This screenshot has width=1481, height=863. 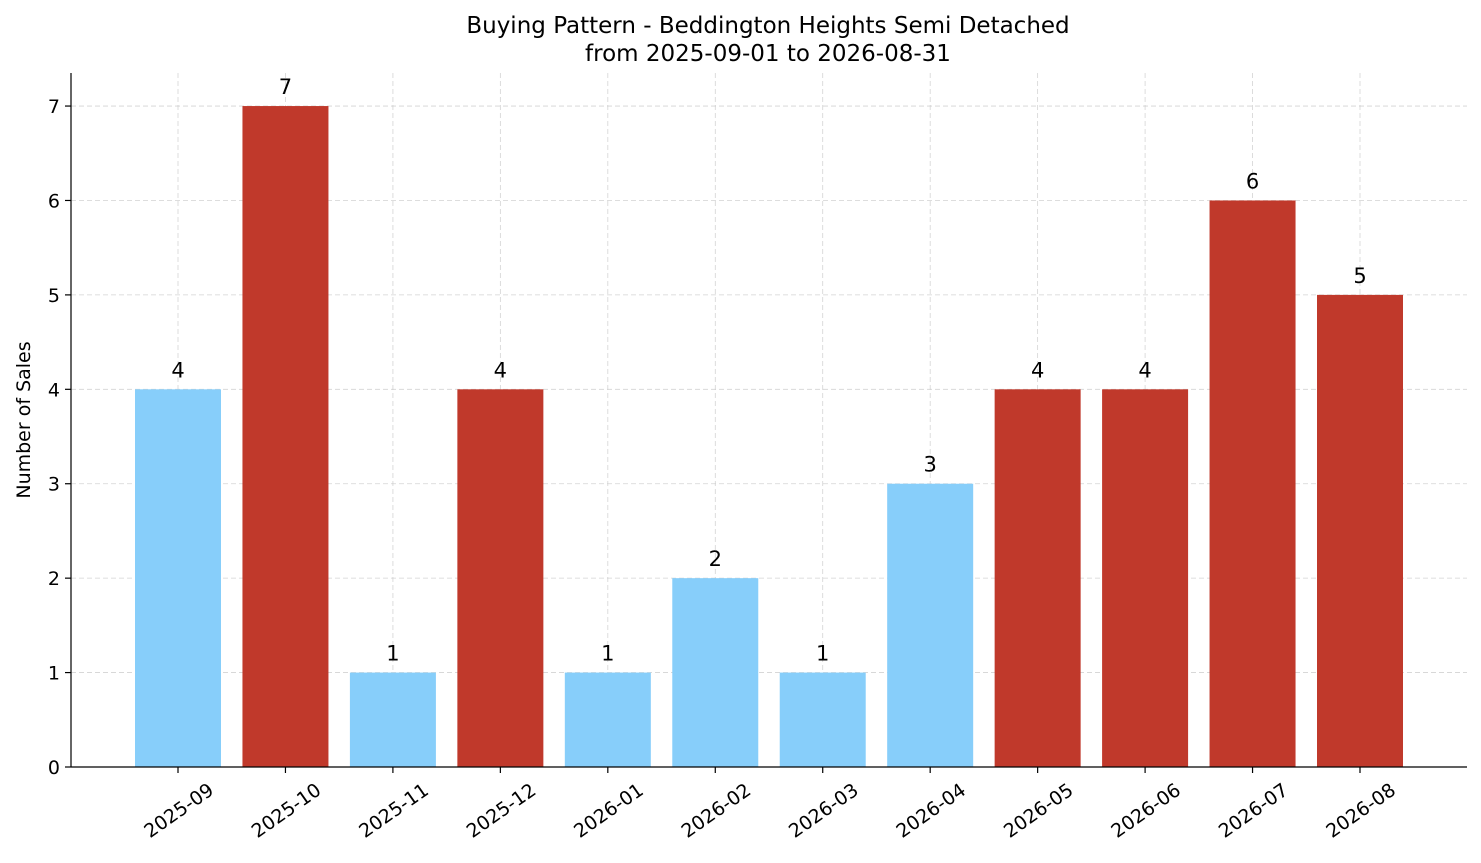 What do you see at coordinates (179, 811) in the screenshot?
I see `x-tick-label-2025-09: 2025-09` at bounding box center [179, 811].